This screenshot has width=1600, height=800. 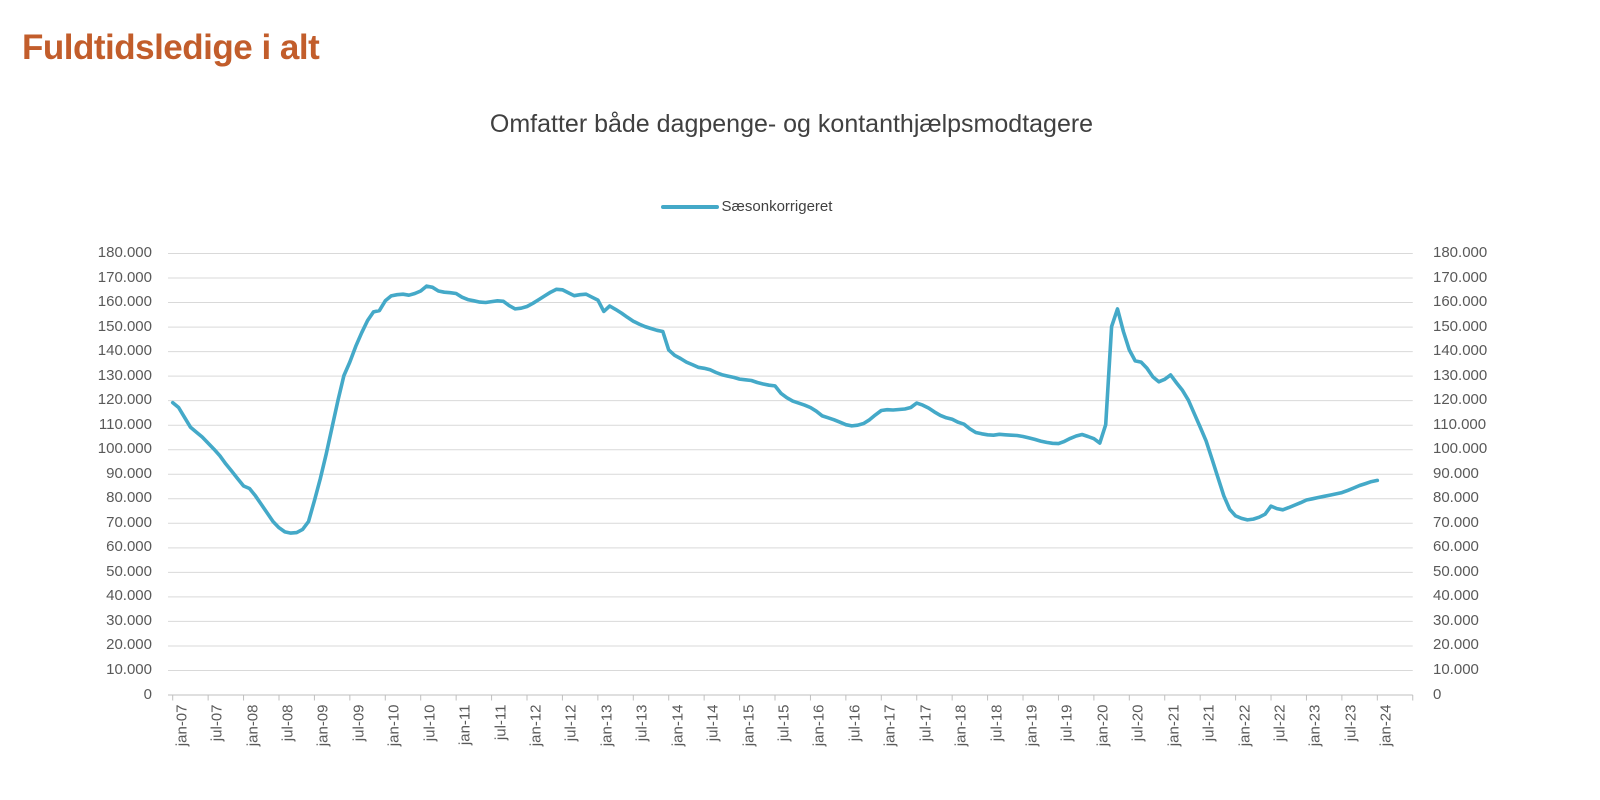 What do you see at coordinates (125, 424) in the screenshot?
I see `y-axis-label-left: 110.000` at bounding box center [125, 424].